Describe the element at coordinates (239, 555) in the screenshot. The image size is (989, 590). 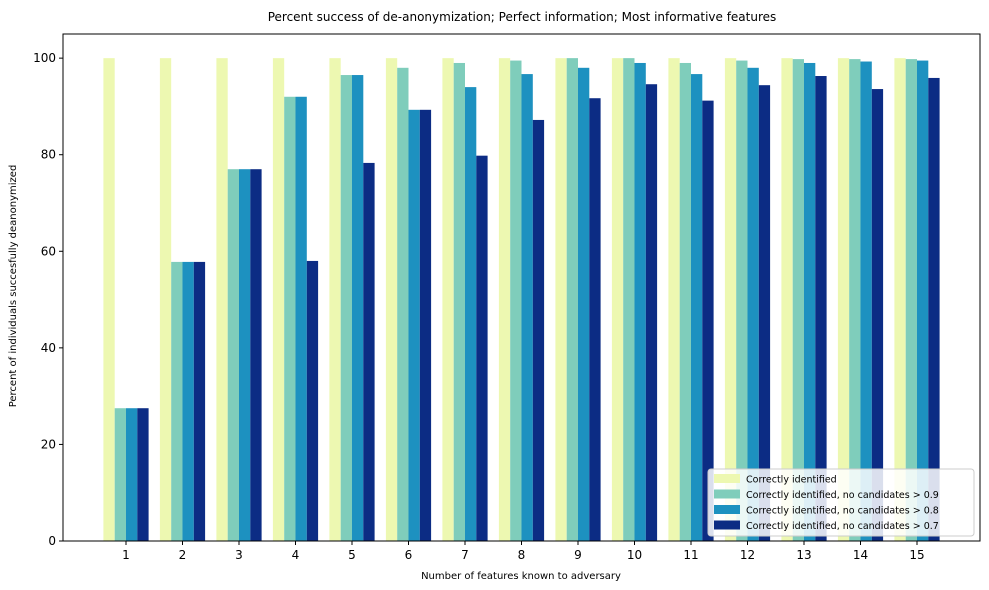
I see `x-tick-label: 3` at that location.